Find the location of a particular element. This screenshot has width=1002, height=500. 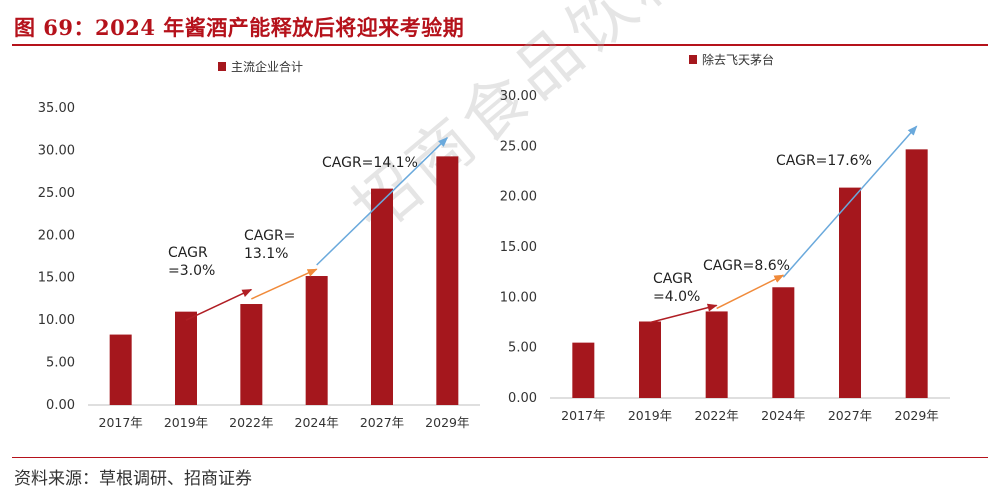

cagr-annotation: =4.0% is located at coordinates (676, 297).